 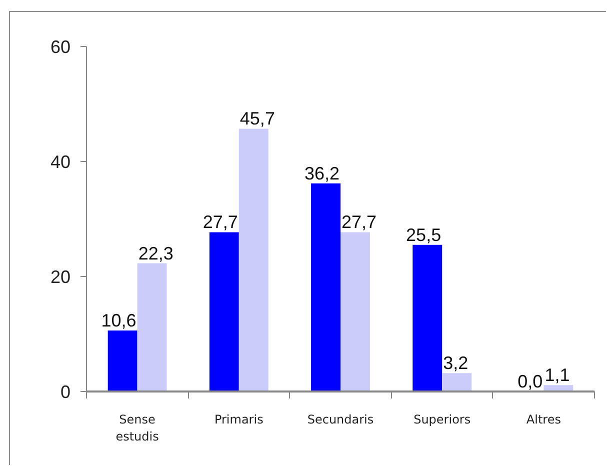 What do you see at coordinates (60, 47) in the screenshot?
I see `y-tick-label: 60` at bounding box center [60, 47].